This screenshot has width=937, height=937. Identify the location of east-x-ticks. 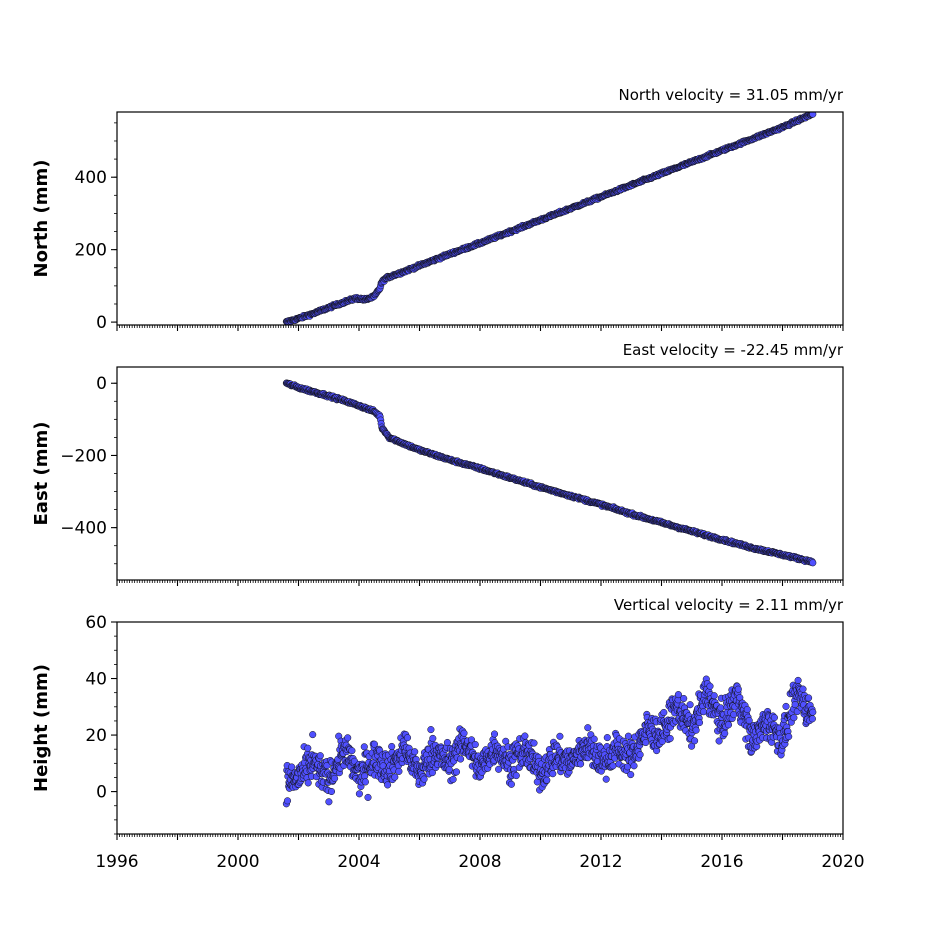
(480, 583).